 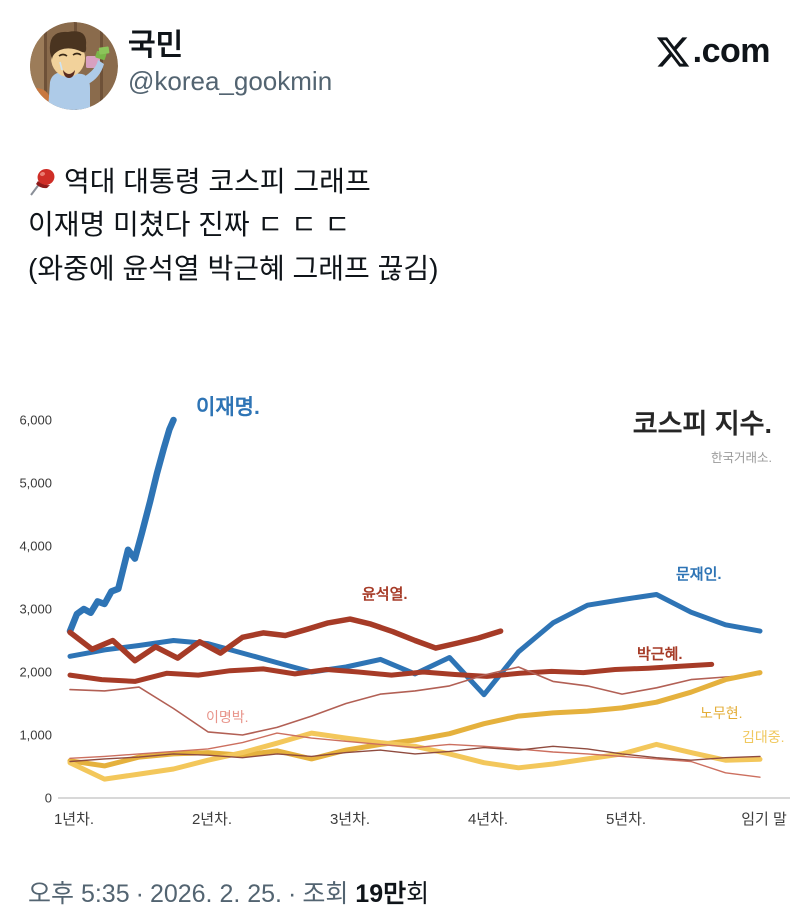 I want to click on series-line-김대중, so click(x=415, y=756).